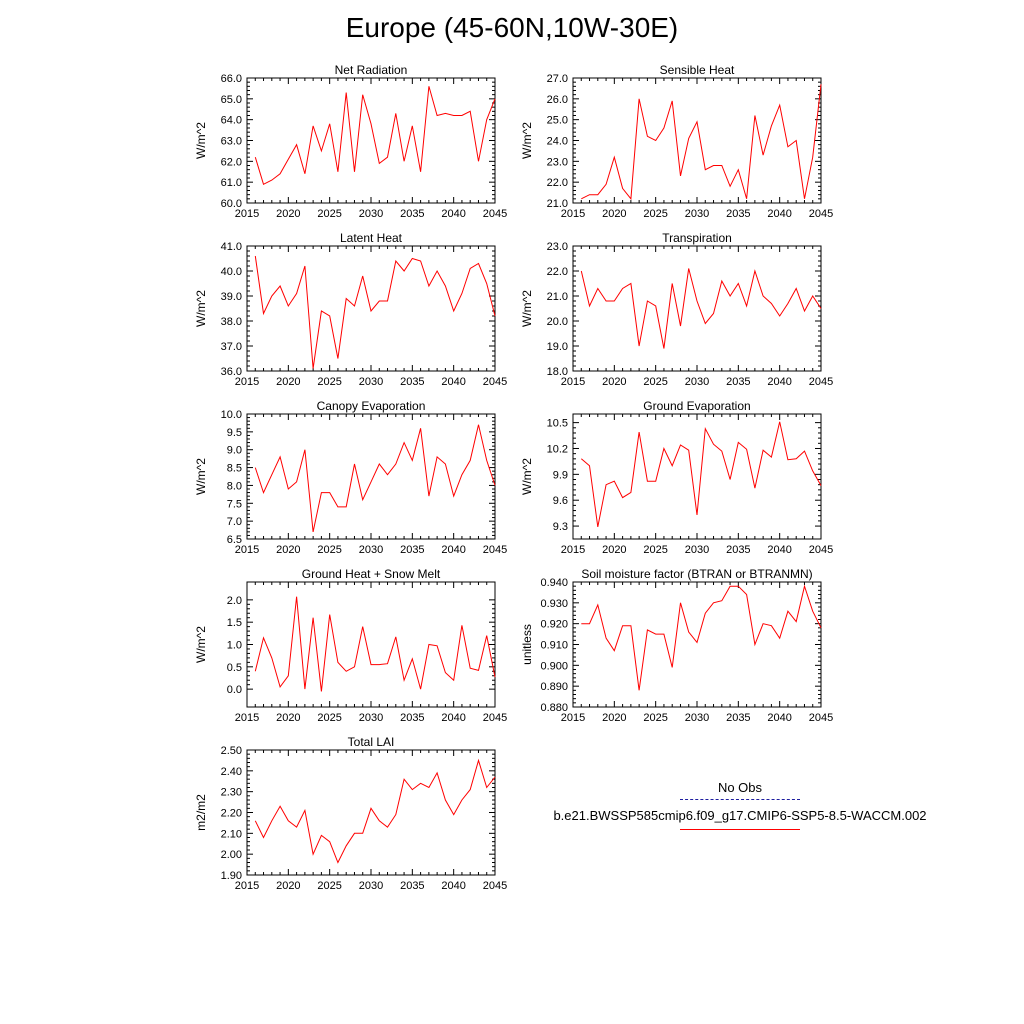 This screenshot has height=1024, width=1024. What do you see at coordinates (231, 183) in the screenshot?
I see `y-tick-label: 61.0` at bounding box center [231, 183].